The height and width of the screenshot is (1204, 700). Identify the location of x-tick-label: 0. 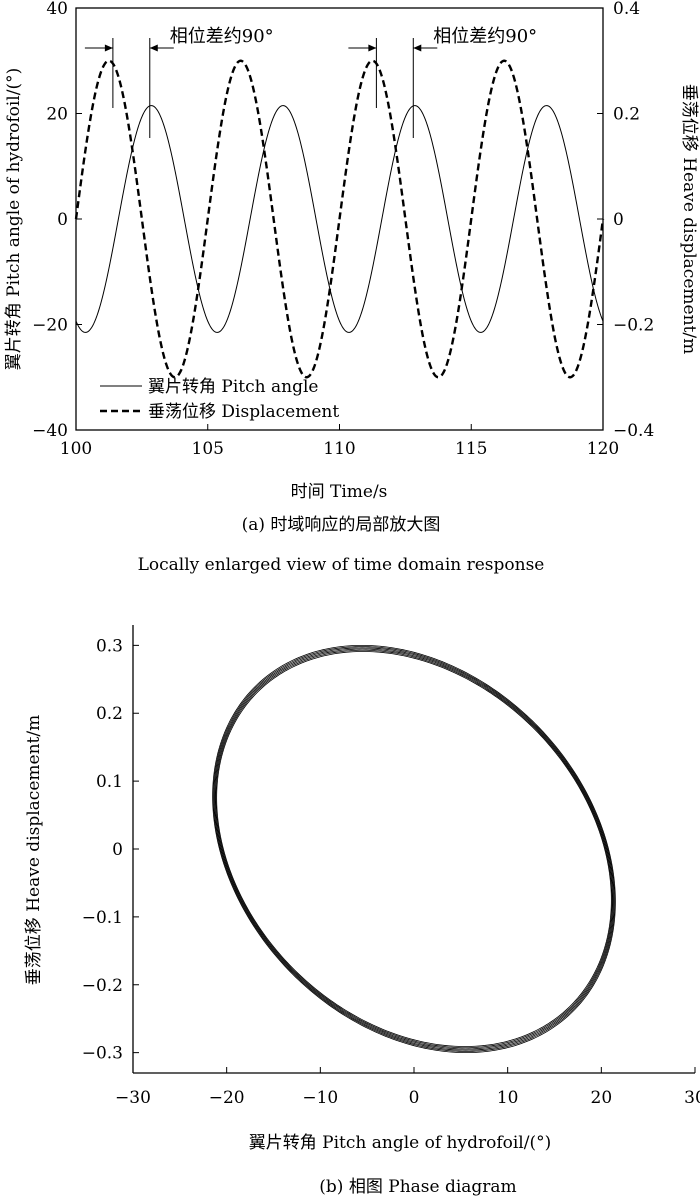
(414, 1098).